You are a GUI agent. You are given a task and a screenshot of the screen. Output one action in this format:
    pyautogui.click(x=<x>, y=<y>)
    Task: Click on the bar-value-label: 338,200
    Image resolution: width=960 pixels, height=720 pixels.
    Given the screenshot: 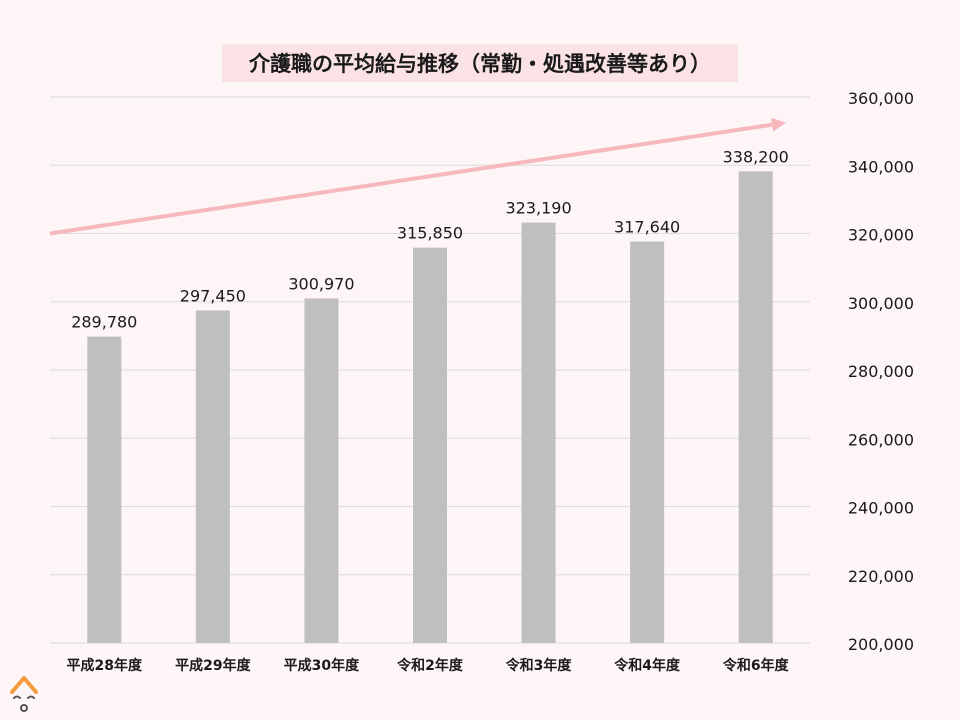 What is the action you would take?
    pyautogui.click(x=756, y=156)
    